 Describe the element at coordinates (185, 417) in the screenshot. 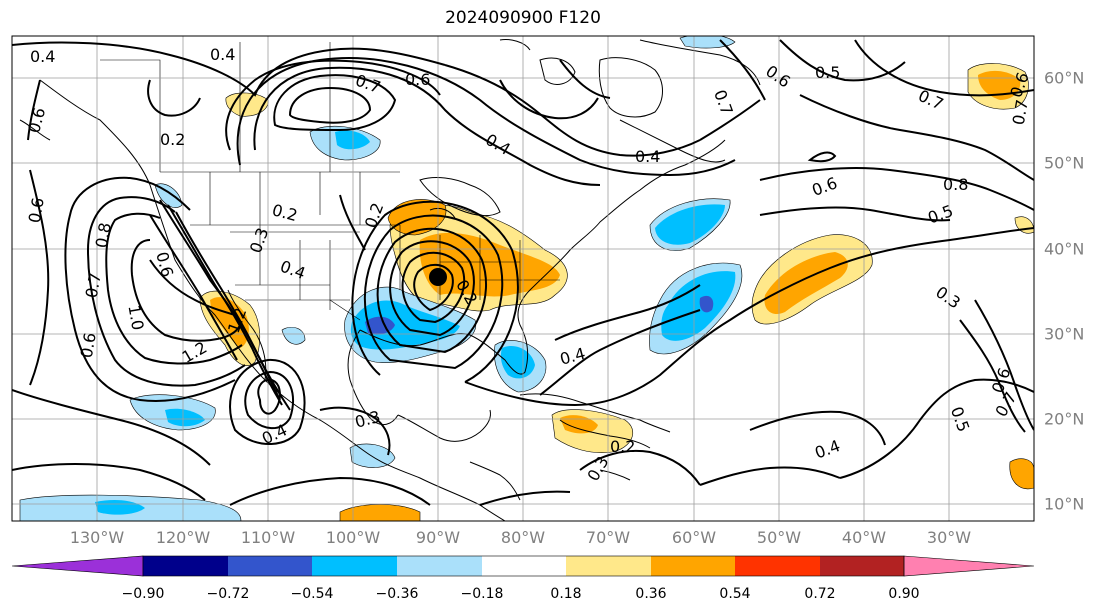

I see `shade-pacific-negative-mid` at that location.